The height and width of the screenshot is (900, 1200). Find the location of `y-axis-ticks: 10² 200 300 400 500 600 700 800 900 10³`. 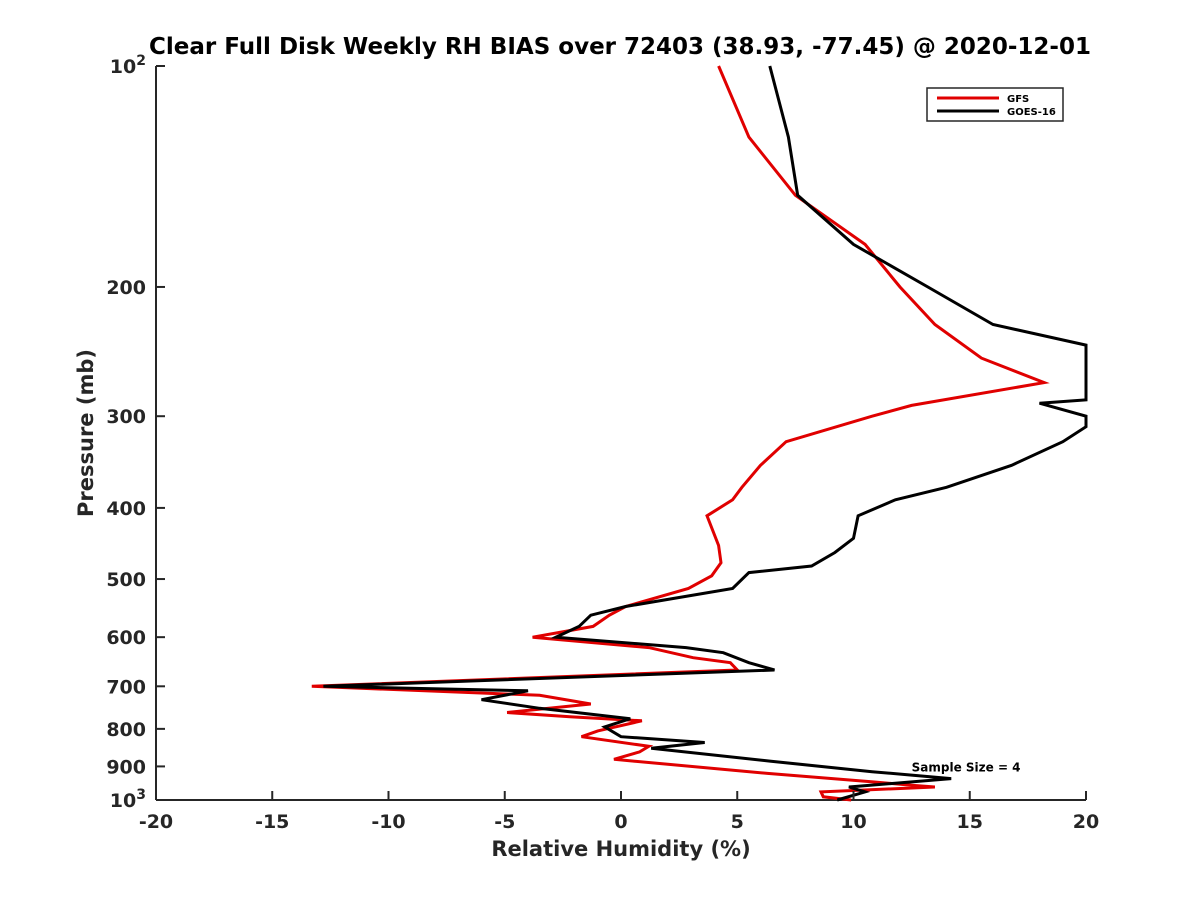

y-axis-ticks: 10² 200 300 400 500 600 700 800 900 10³ is located at coordinates (135, 432).